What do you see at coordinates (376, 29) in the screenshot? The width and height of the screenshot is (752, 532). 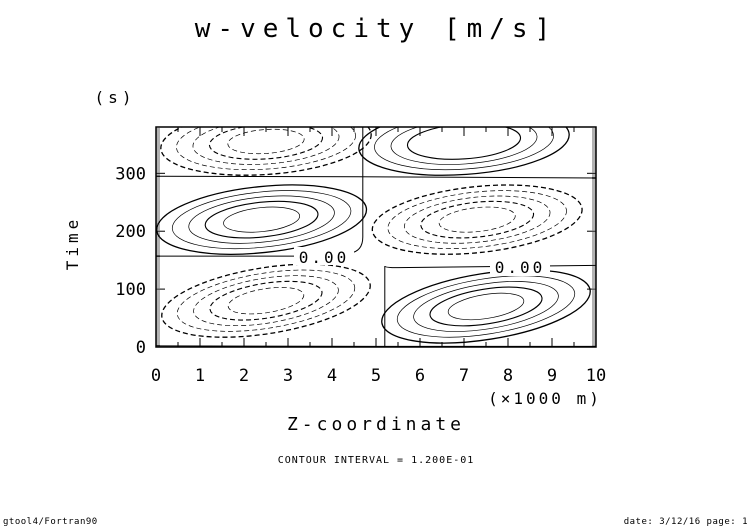 I see `chart-title: w-velocity [m/s]` at bounding box center [376, 29].